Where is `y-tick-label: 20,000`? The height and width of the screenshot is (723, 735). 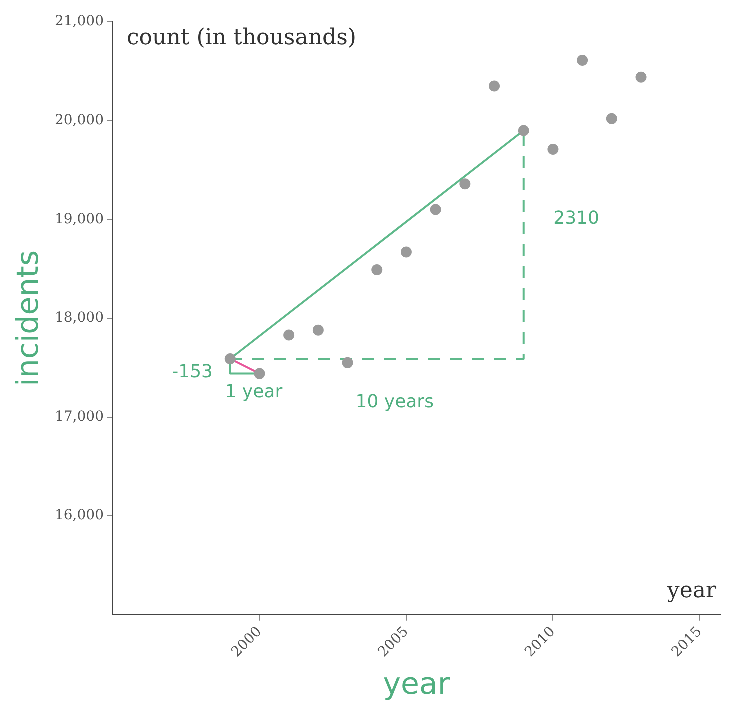 y-tick-label: 20,000 is located at coordinates (79, 120).